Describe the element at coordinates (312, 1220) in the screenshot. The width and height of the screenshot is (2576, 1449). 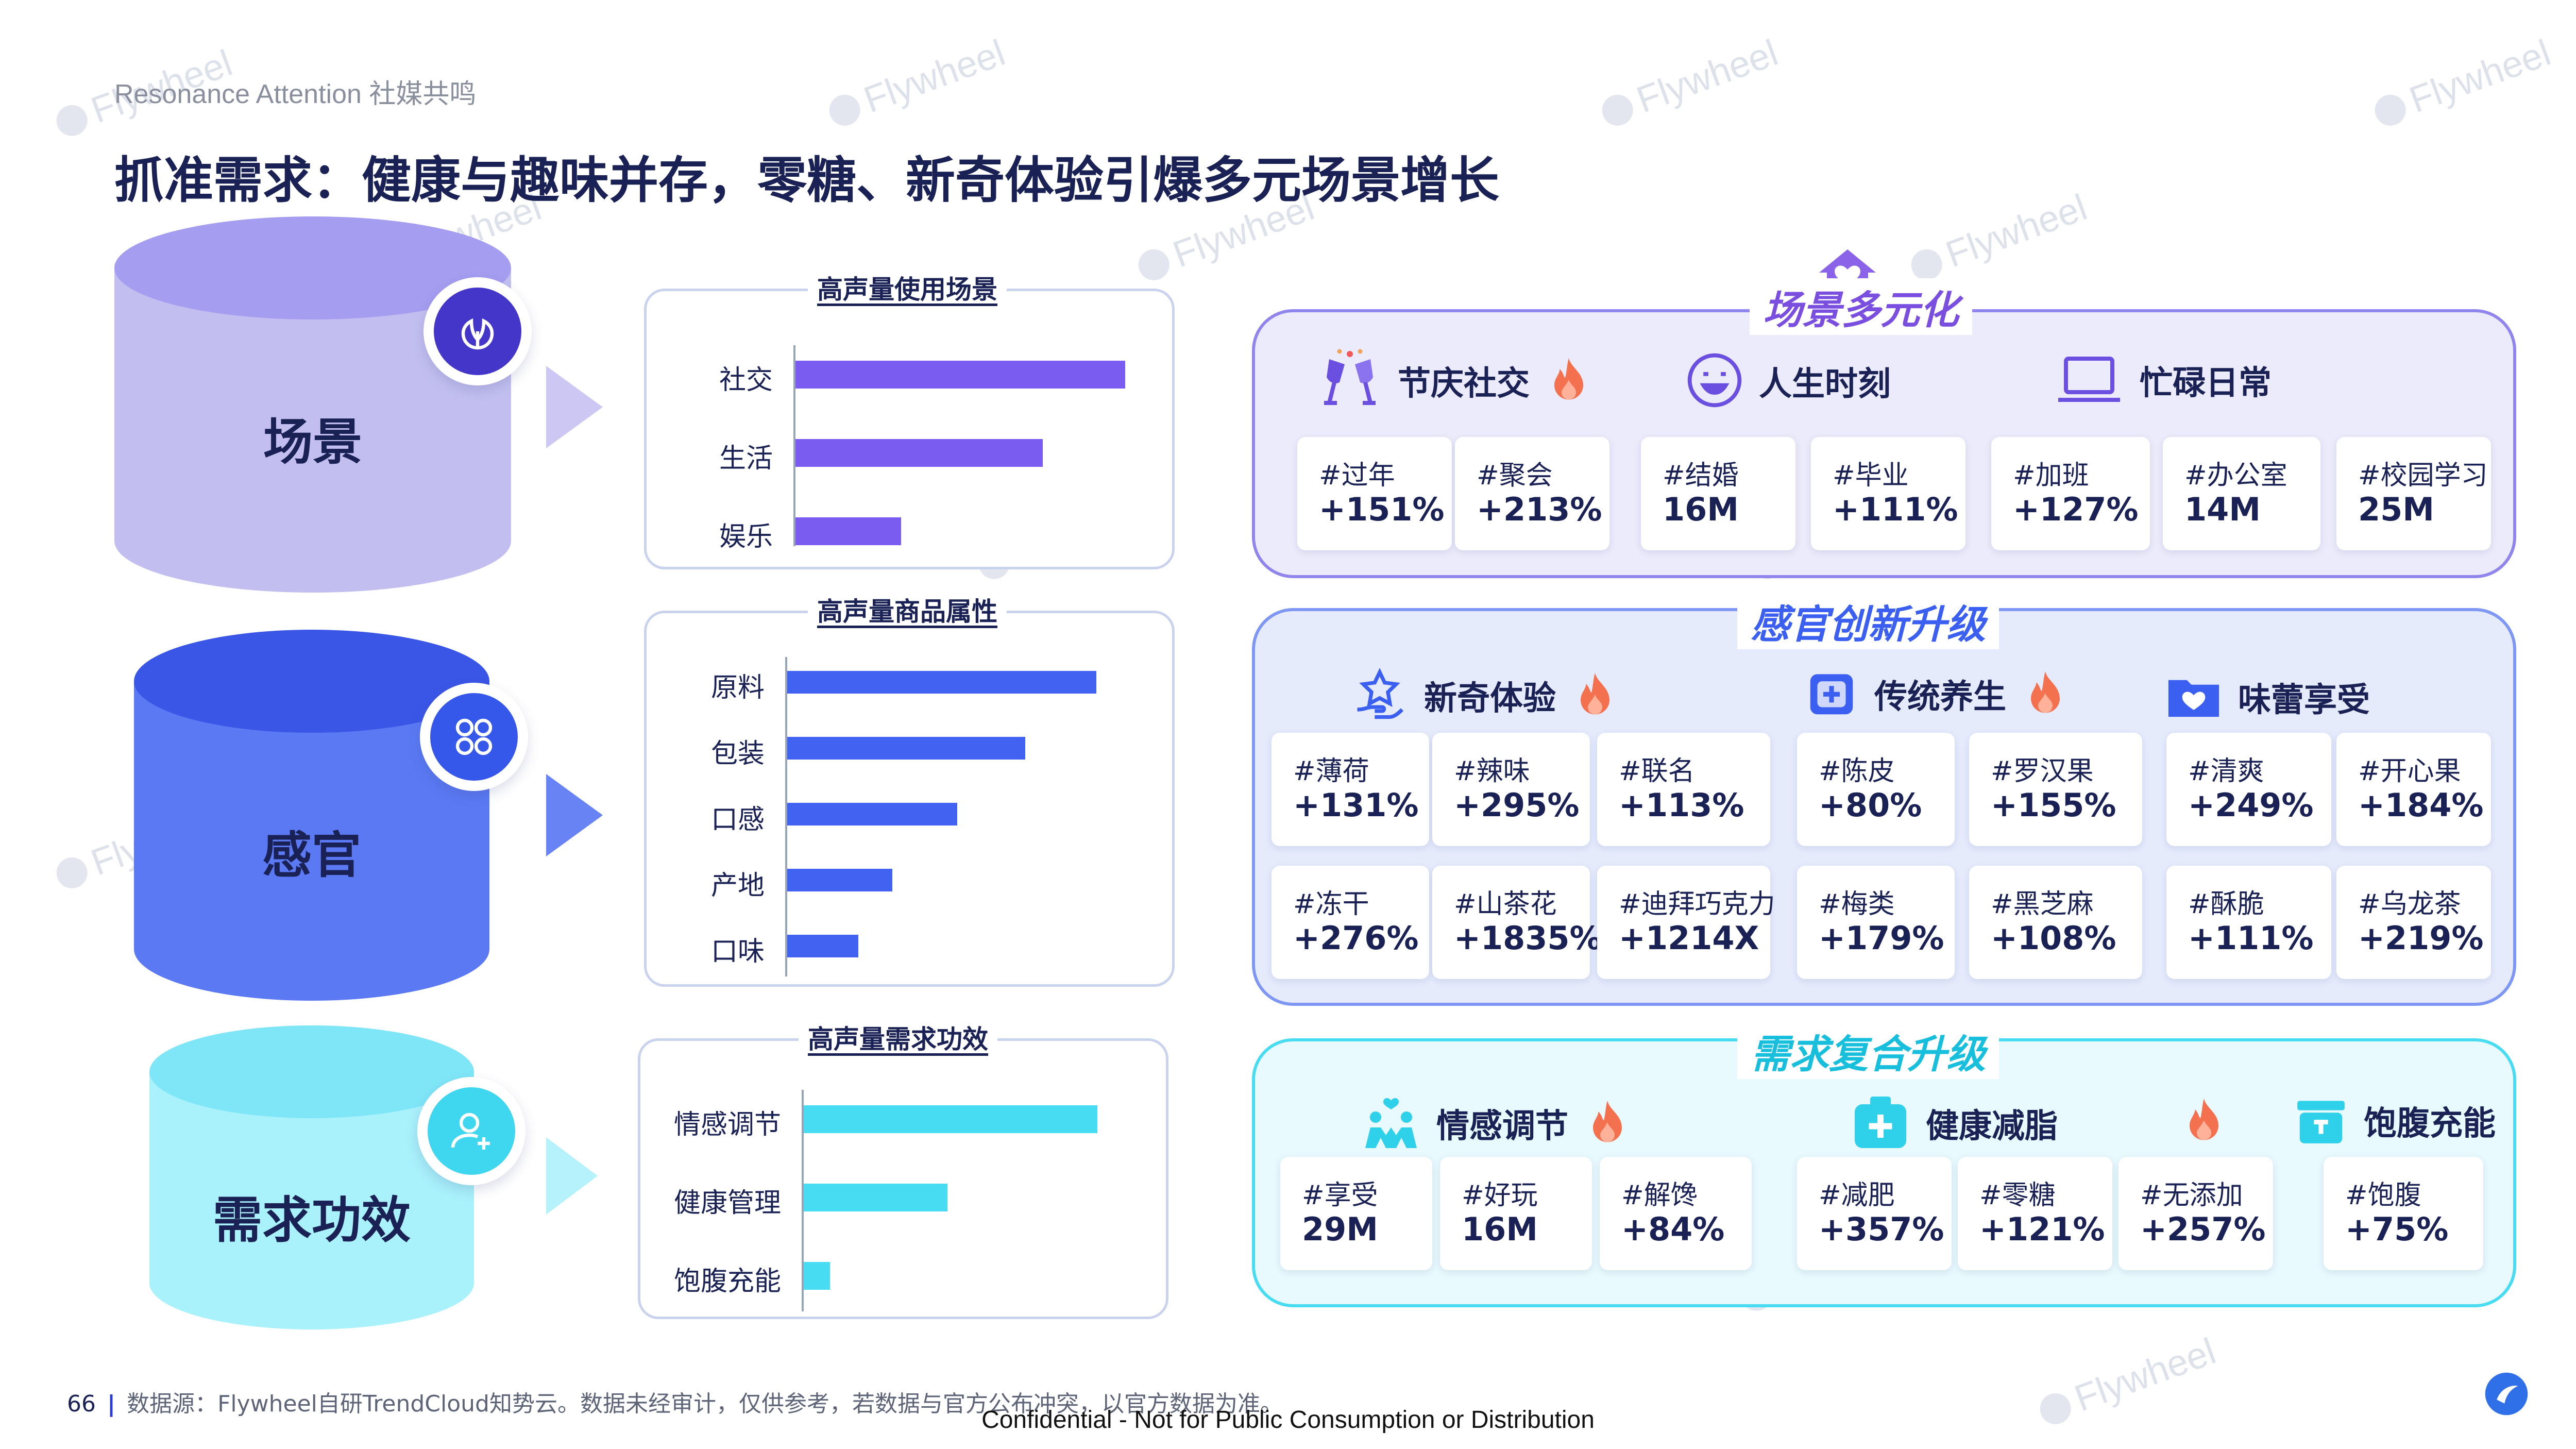
I see `pillar-label: 需求功效` at that location.